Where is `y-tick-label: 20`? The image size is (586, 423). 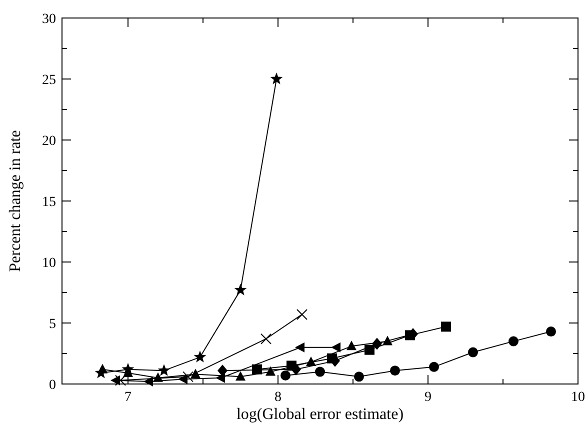
y-tick-label: 20 is located at coordinates (49, 141).